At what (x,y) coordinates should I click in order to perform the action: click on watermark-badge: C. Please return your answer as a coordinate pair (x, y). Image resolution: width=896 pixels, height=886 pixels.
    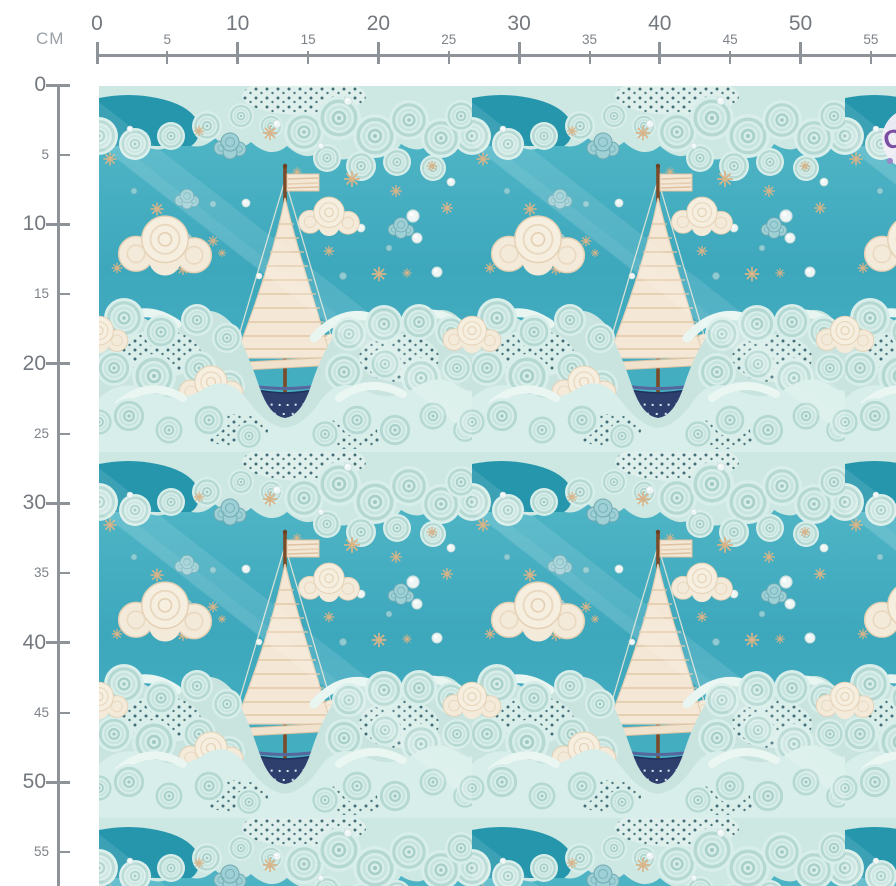
    Looking at the image, I should click on (888, 139).